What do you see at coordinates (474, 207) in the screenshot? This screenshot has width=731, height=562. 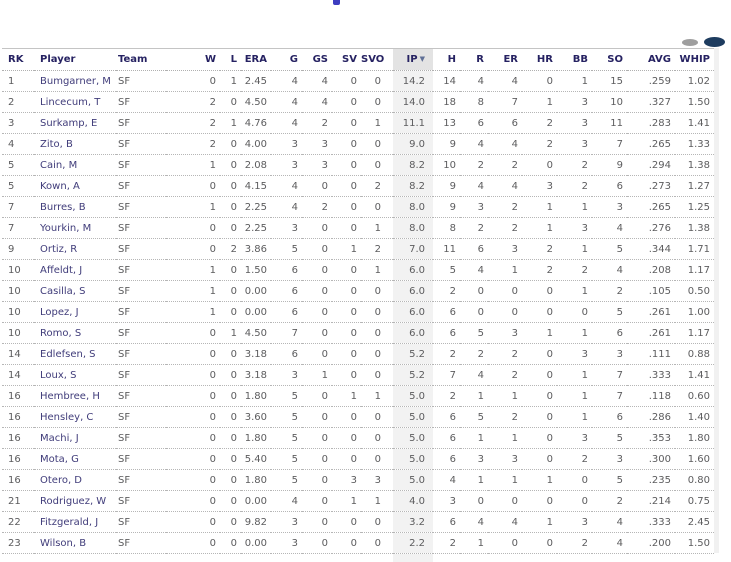 I see `stat-r: 3` at bounding box center [474, 207].